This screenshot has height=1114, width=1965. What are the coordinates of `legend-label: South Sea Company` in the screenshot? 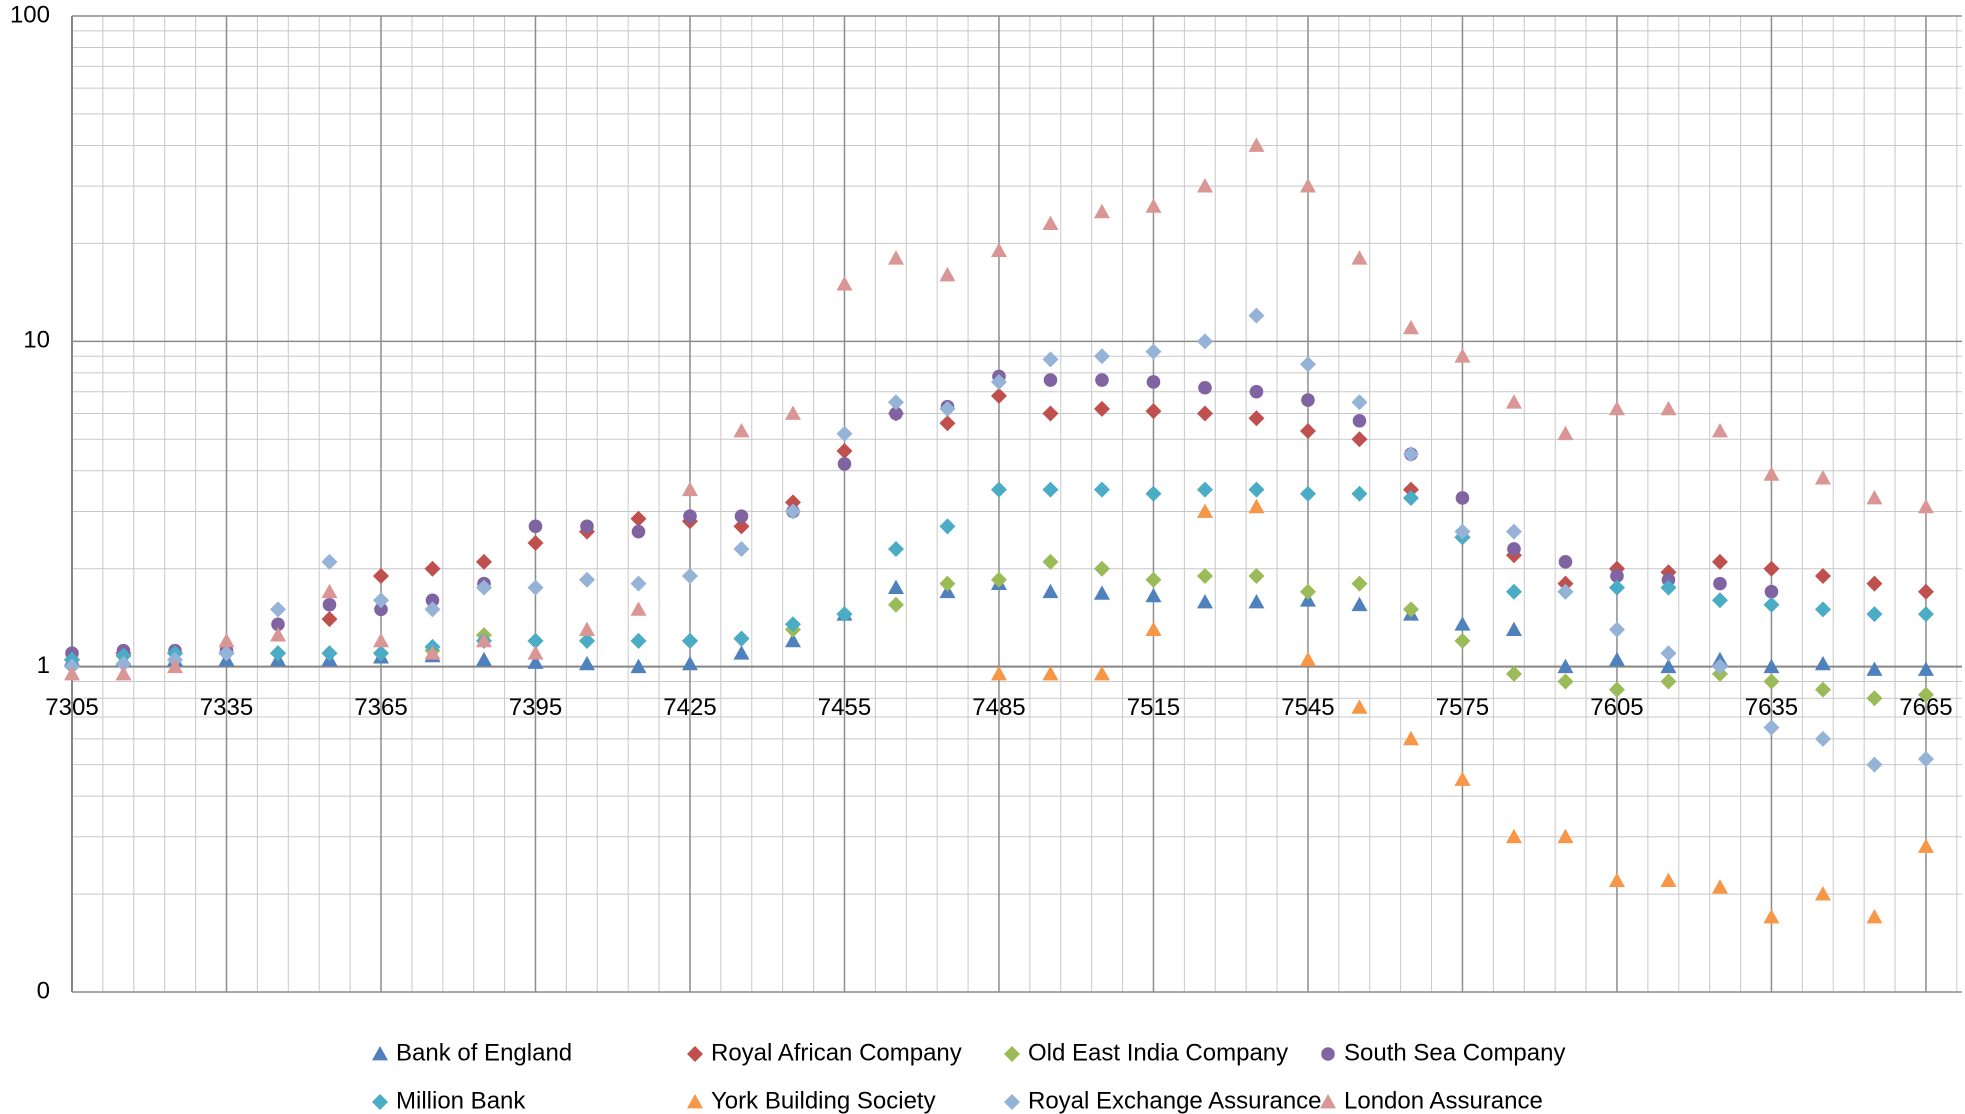 It's located at (1454, 1052).